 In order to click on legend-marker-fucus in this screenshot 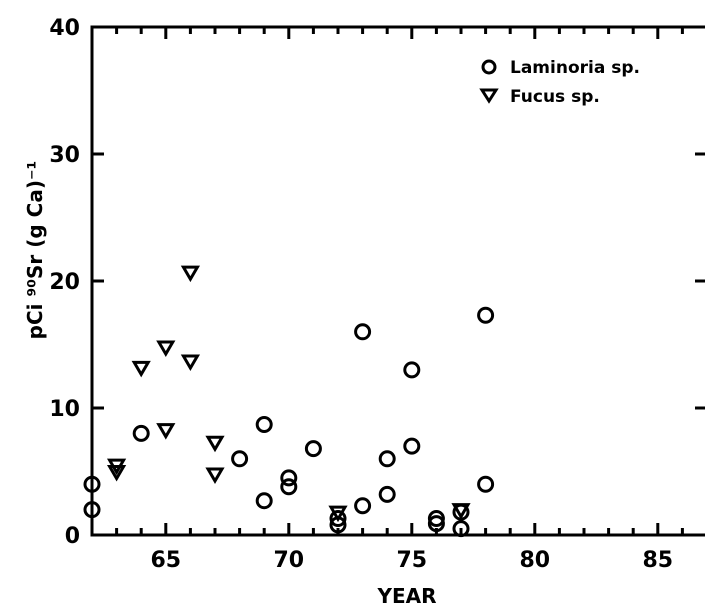, I will do `click(489, 96)`.